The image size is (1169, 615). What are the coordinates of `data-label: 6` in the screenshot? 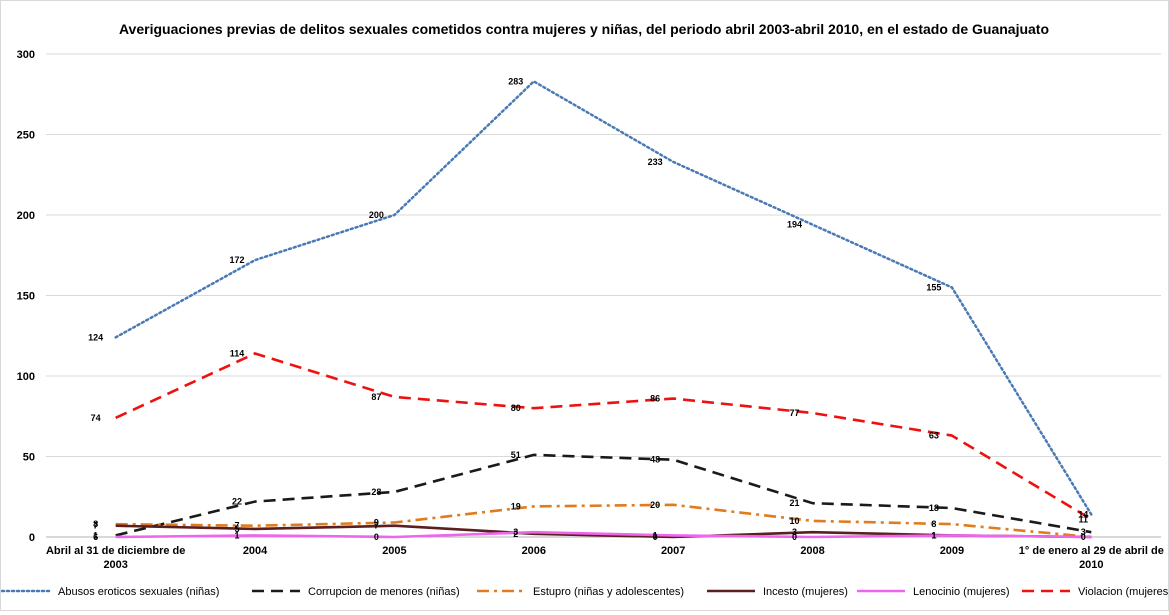 It's located at (95, 537).